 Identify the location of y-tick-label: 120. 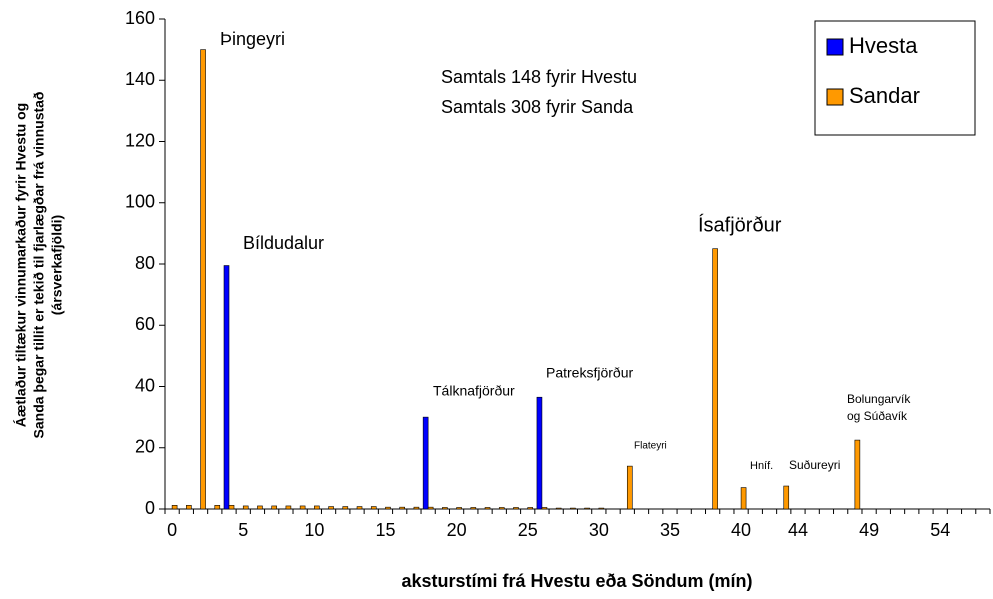
(140, 140).